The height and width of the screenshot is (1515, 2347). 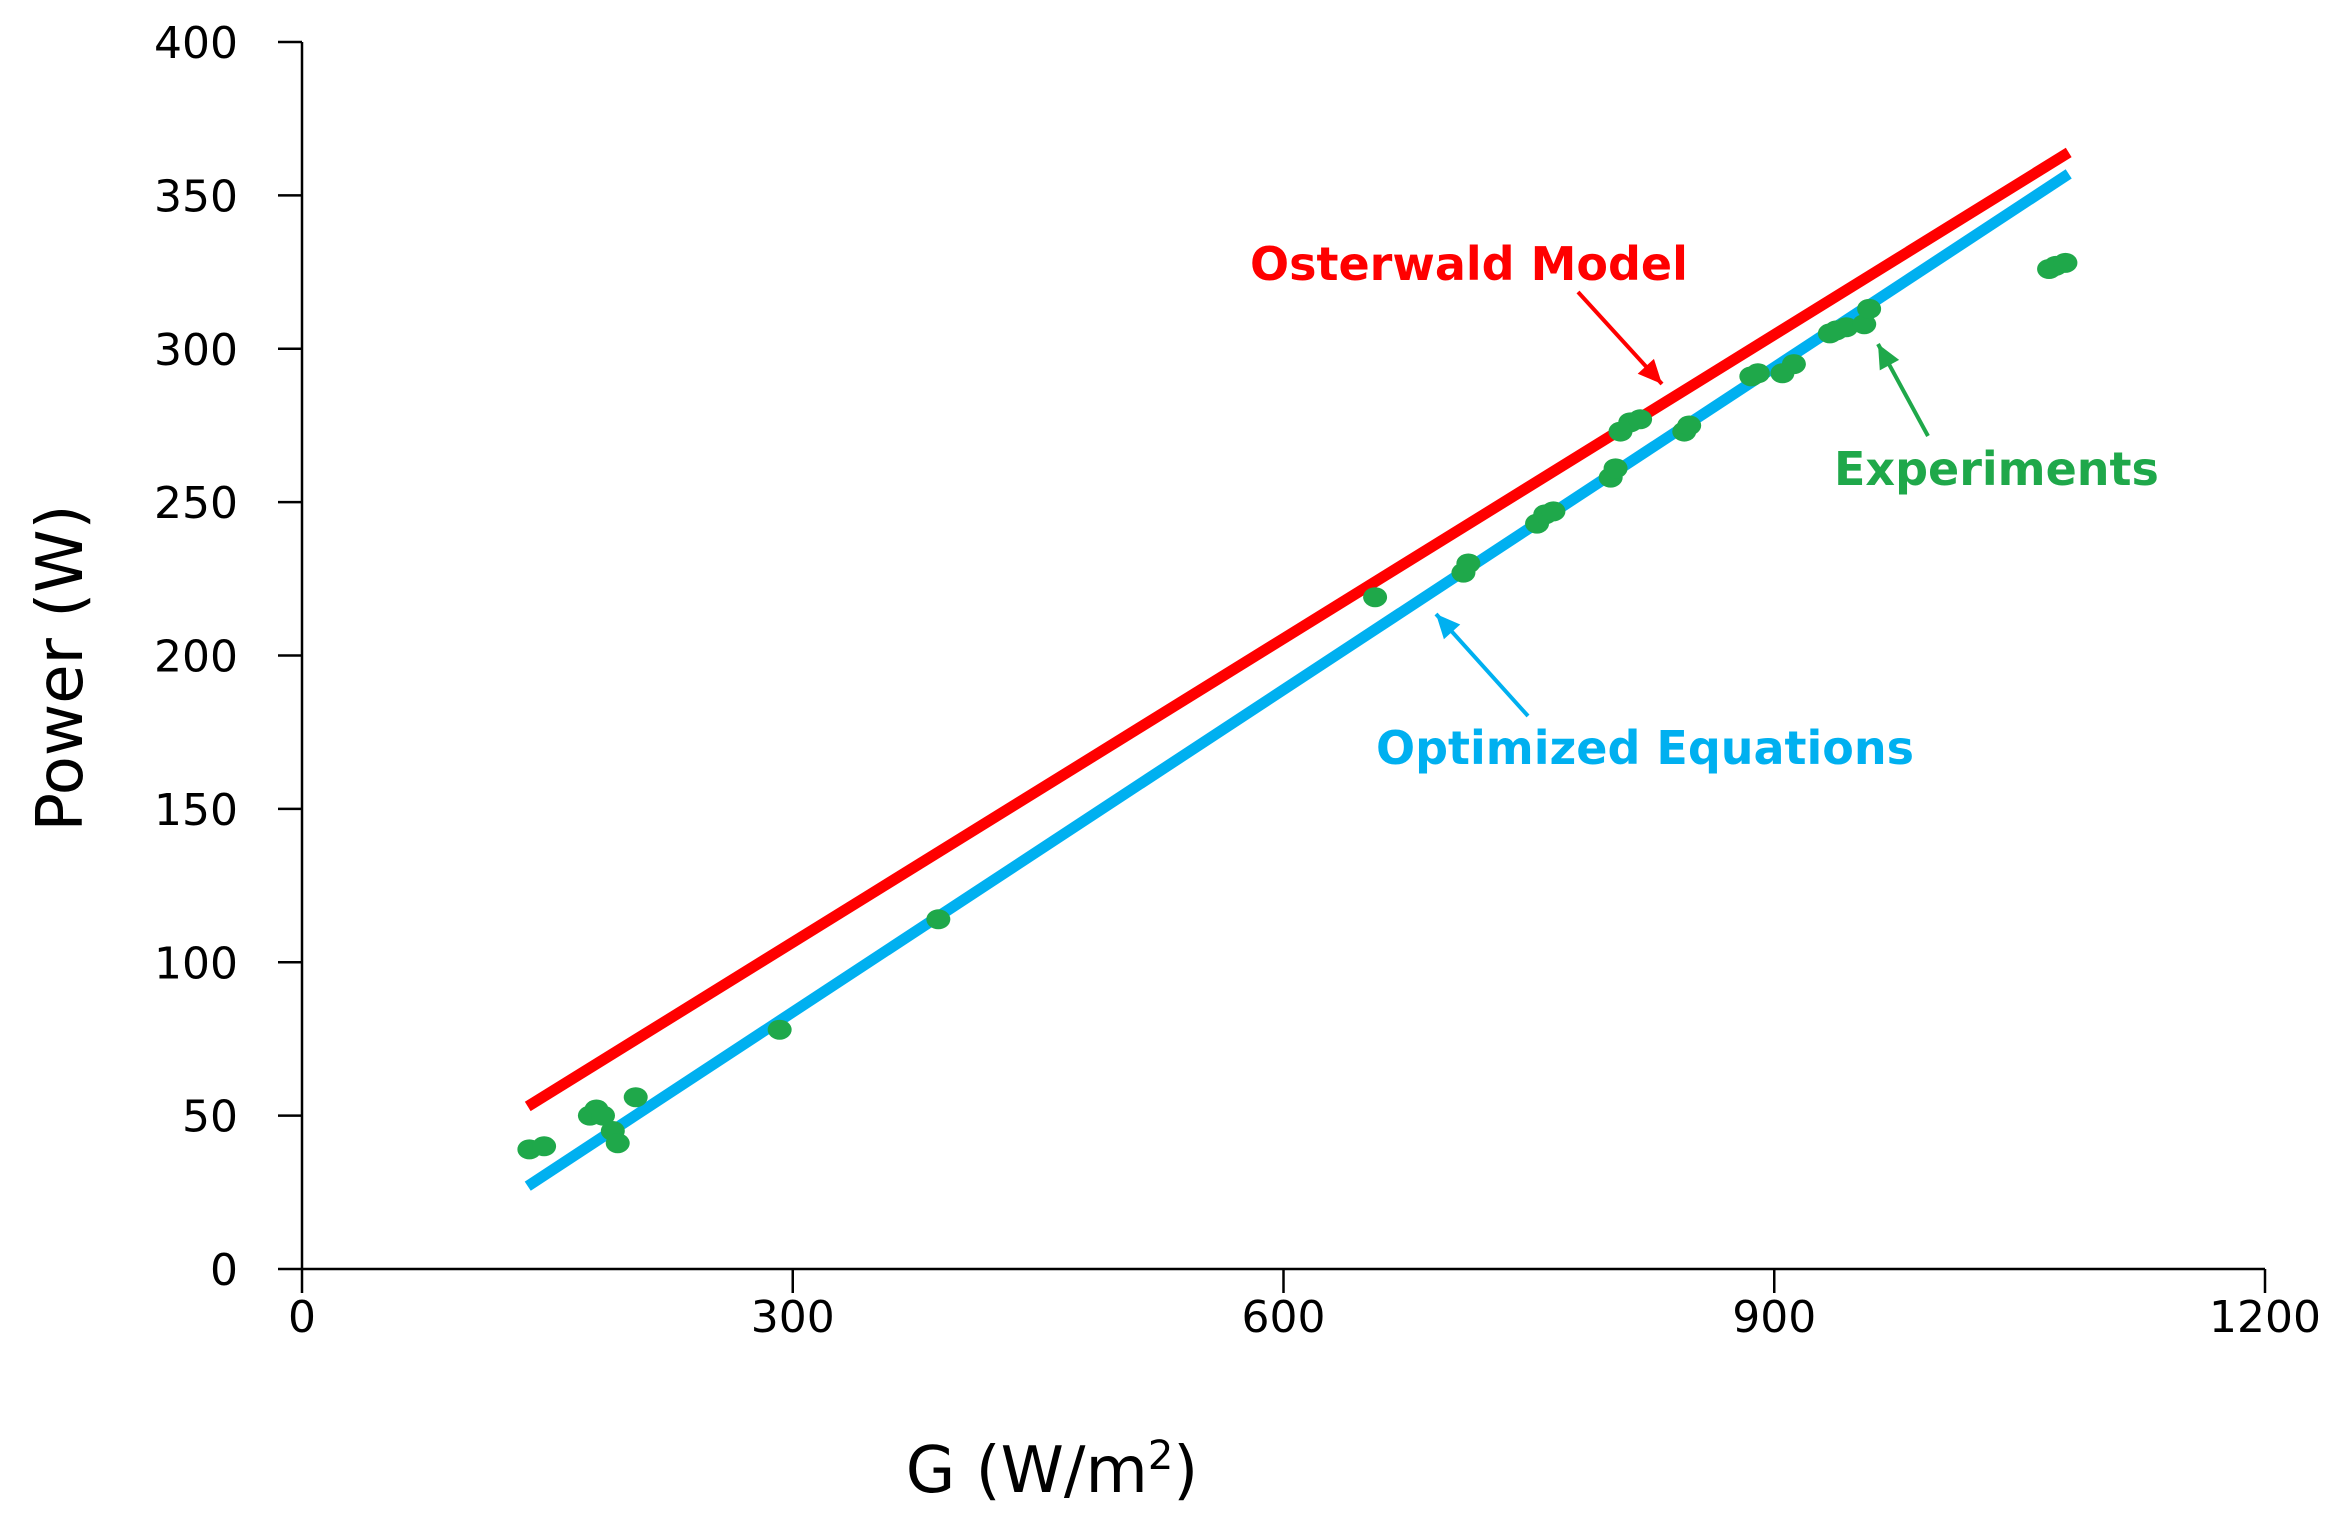 I want to click on y-tick-label: 300, so click(x=196, y=350).